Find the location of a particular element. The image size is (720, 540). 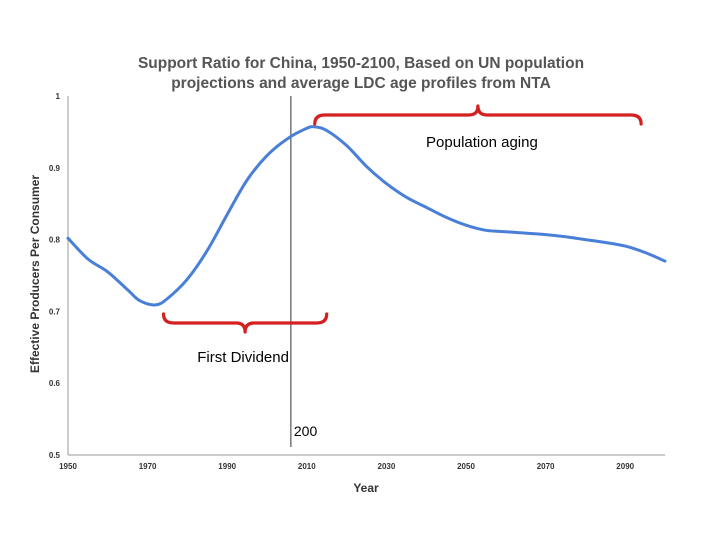

population-aging-annotation: Population aging is located at coordinates (482, 142).